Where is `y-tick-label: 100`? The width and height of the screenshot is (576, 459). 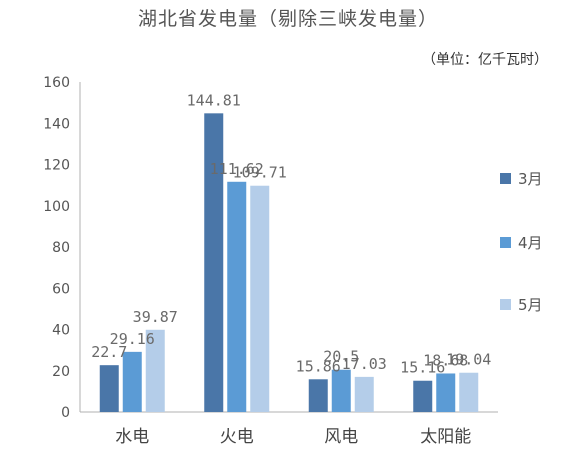 y-tick-label: 100 is located at coordinates (56, 207).